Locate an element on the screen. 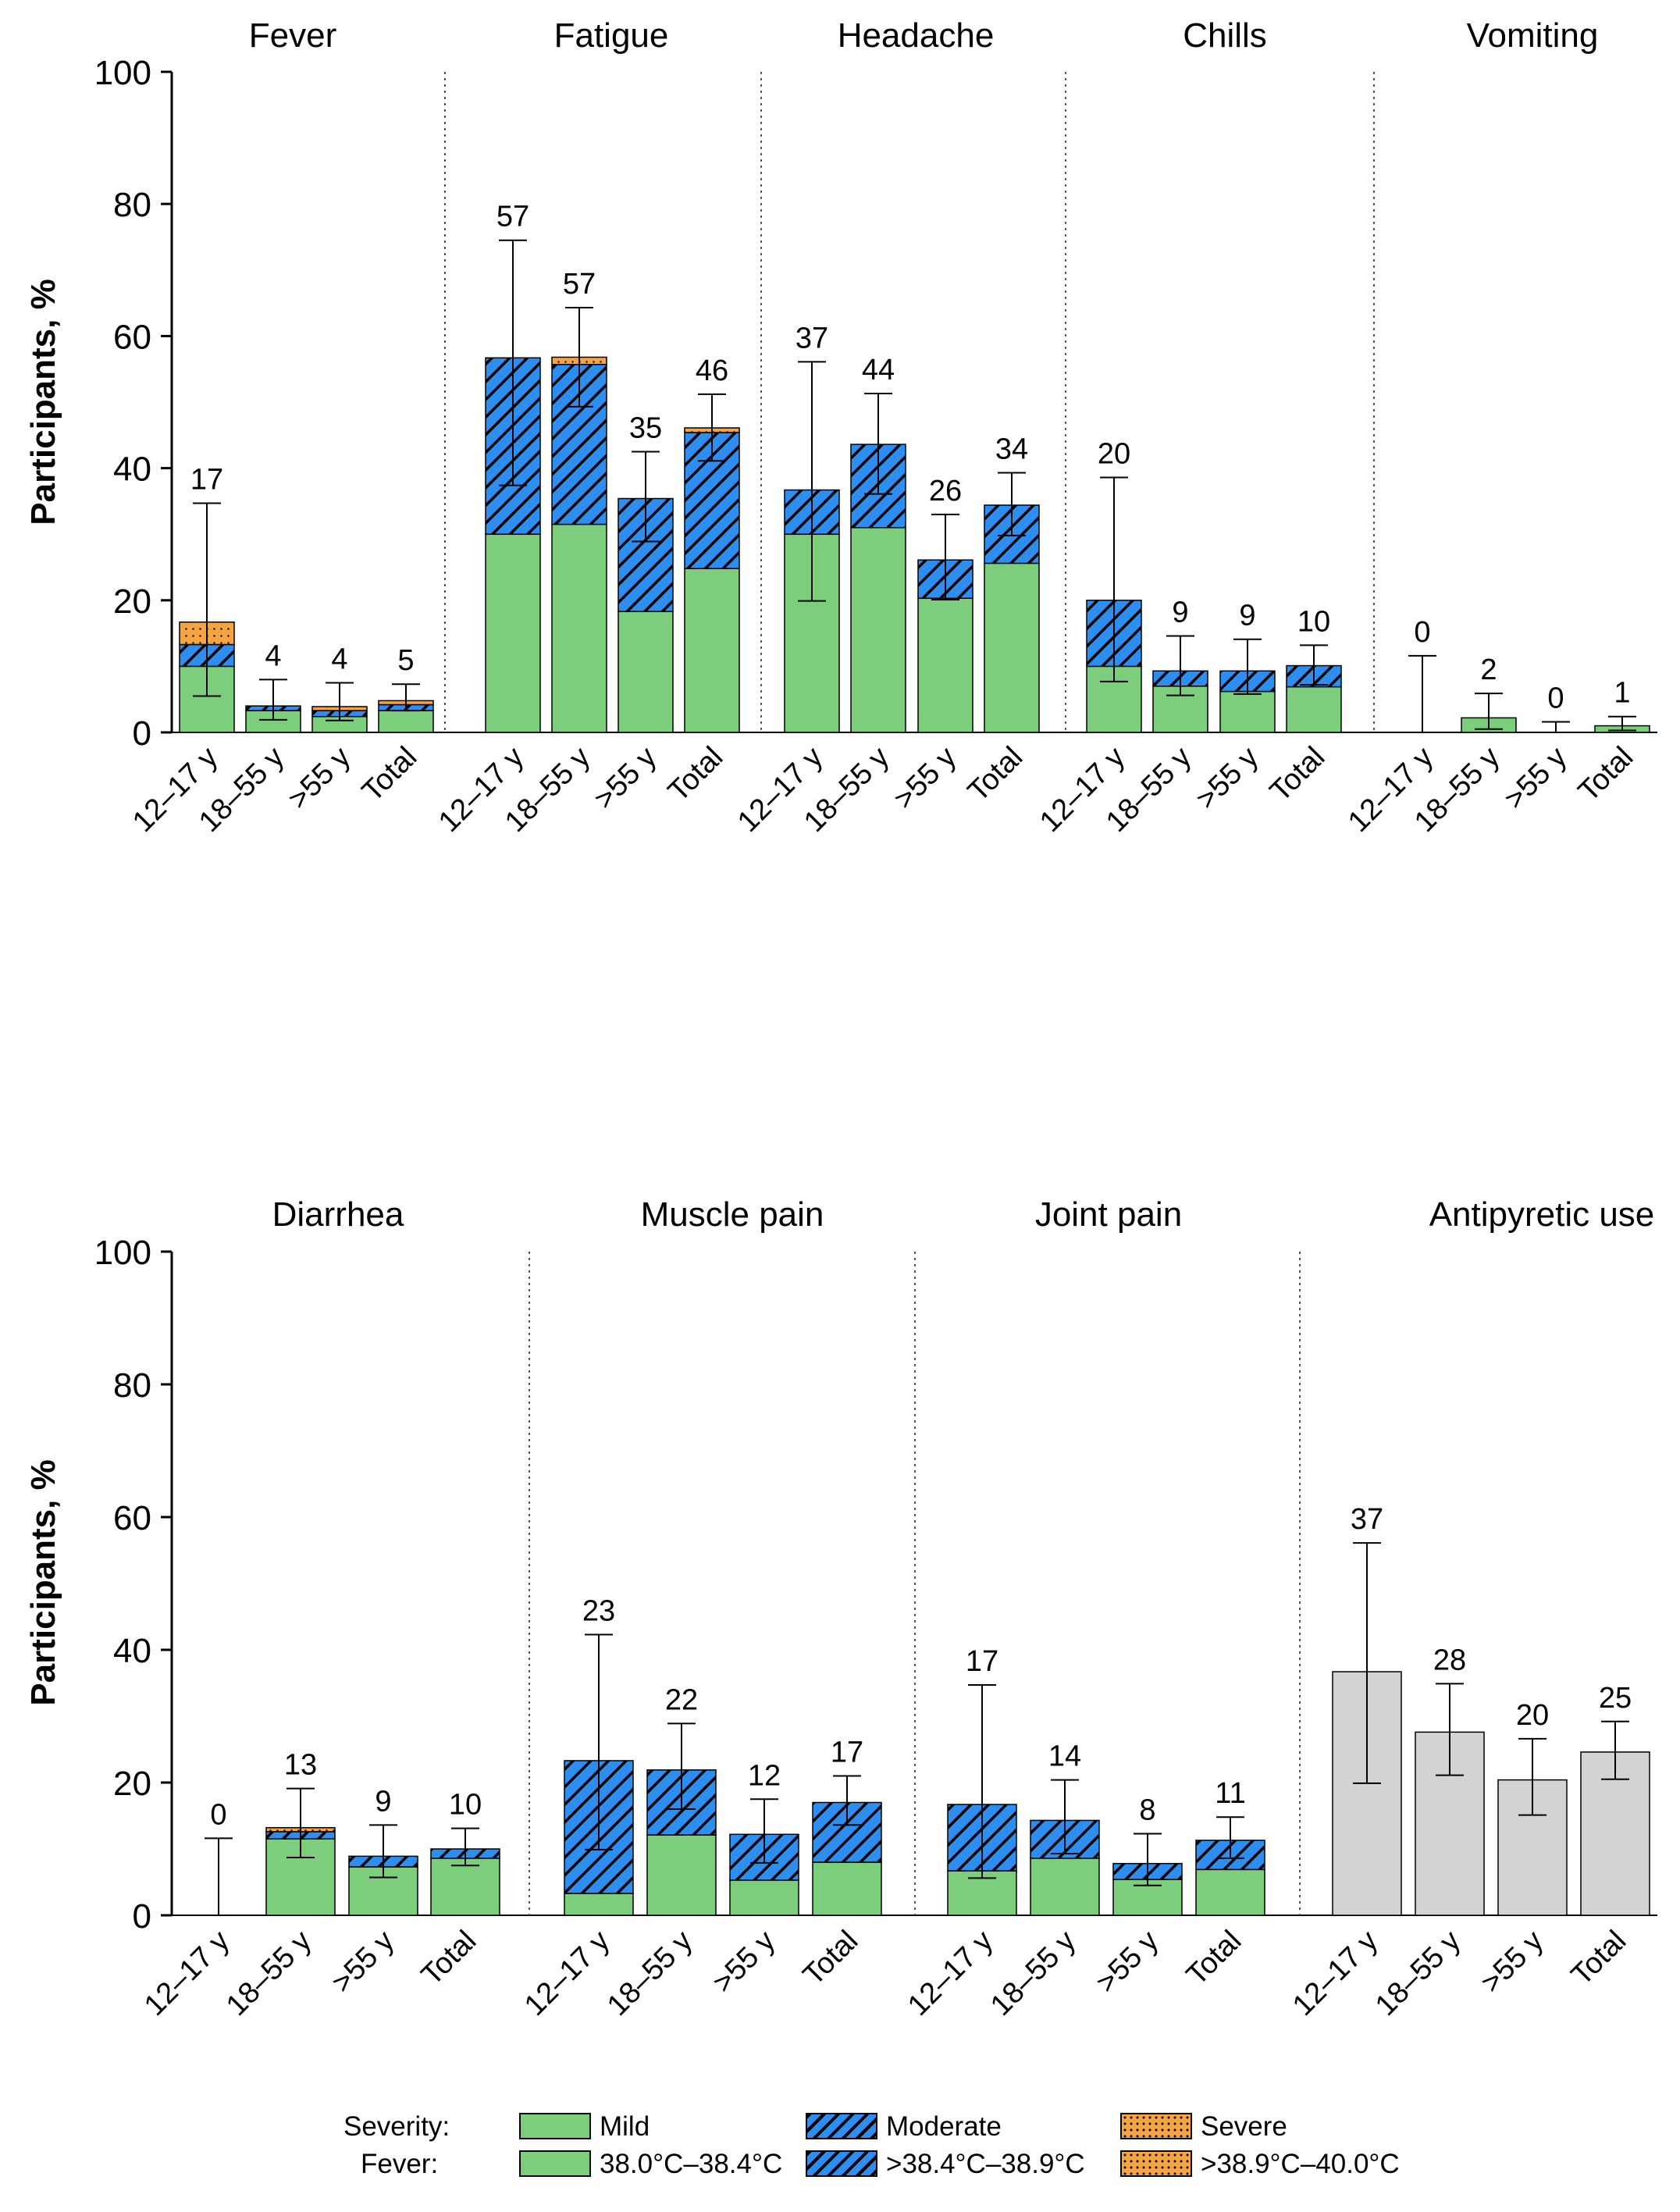 The height and width of the screenshot is (2212, 1680). data-label: 5 is located at coordinates (405, 660).